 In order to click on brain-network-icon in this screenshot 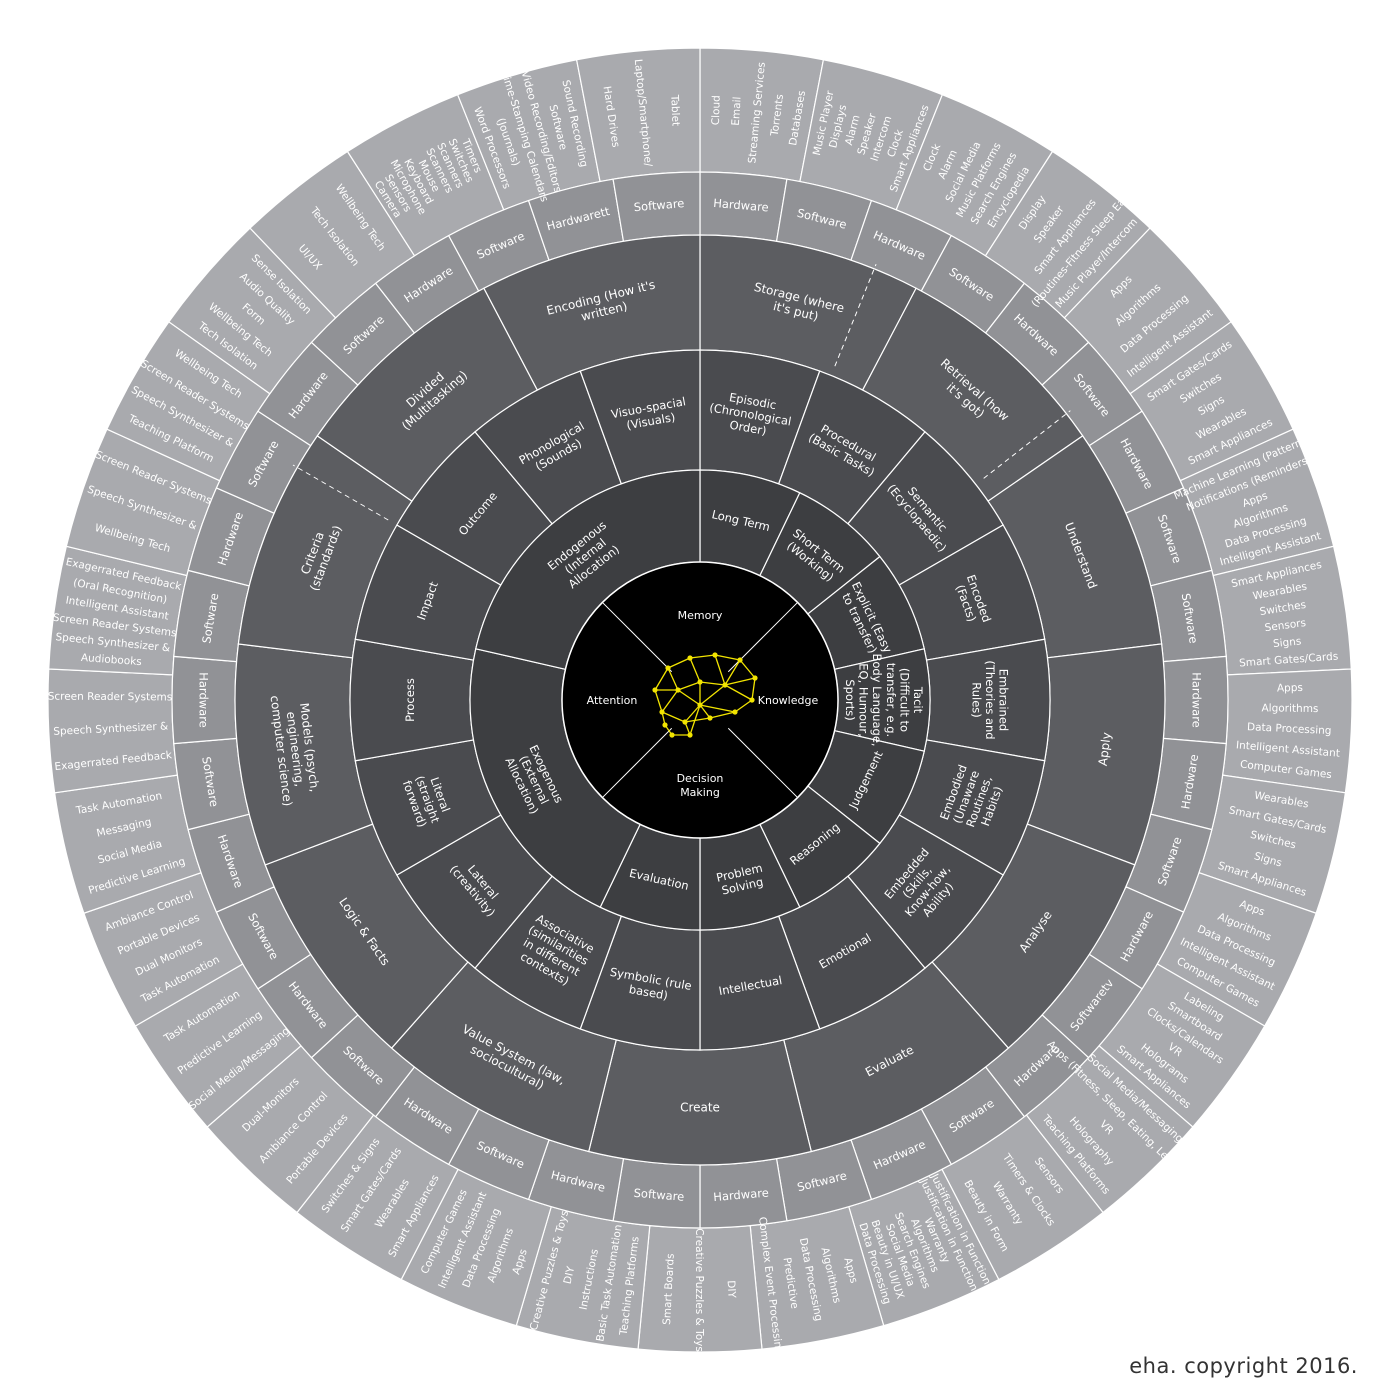, I will do `click(705, 695)`.